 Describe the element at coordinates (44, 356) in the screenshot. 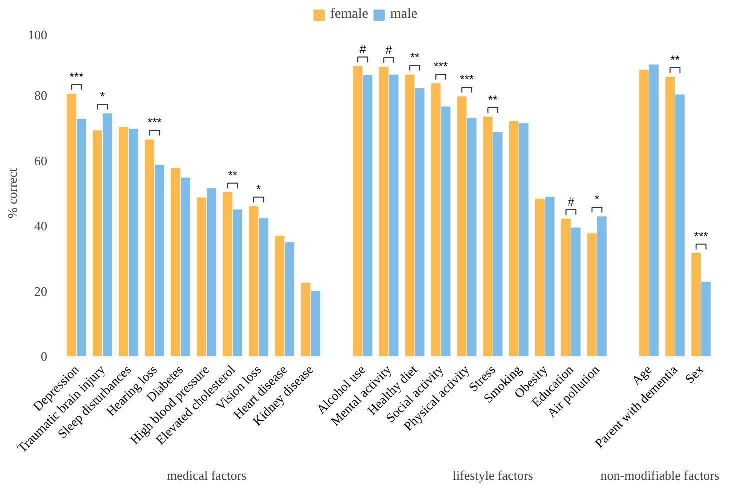

I see `y-tick-label: 0` at that location.